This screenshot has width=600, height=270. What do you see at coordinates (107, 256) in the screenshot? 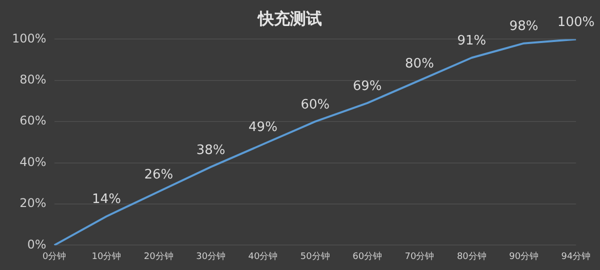
I see `x-tick-label: 10分钟` at bounding box center [107, 256].